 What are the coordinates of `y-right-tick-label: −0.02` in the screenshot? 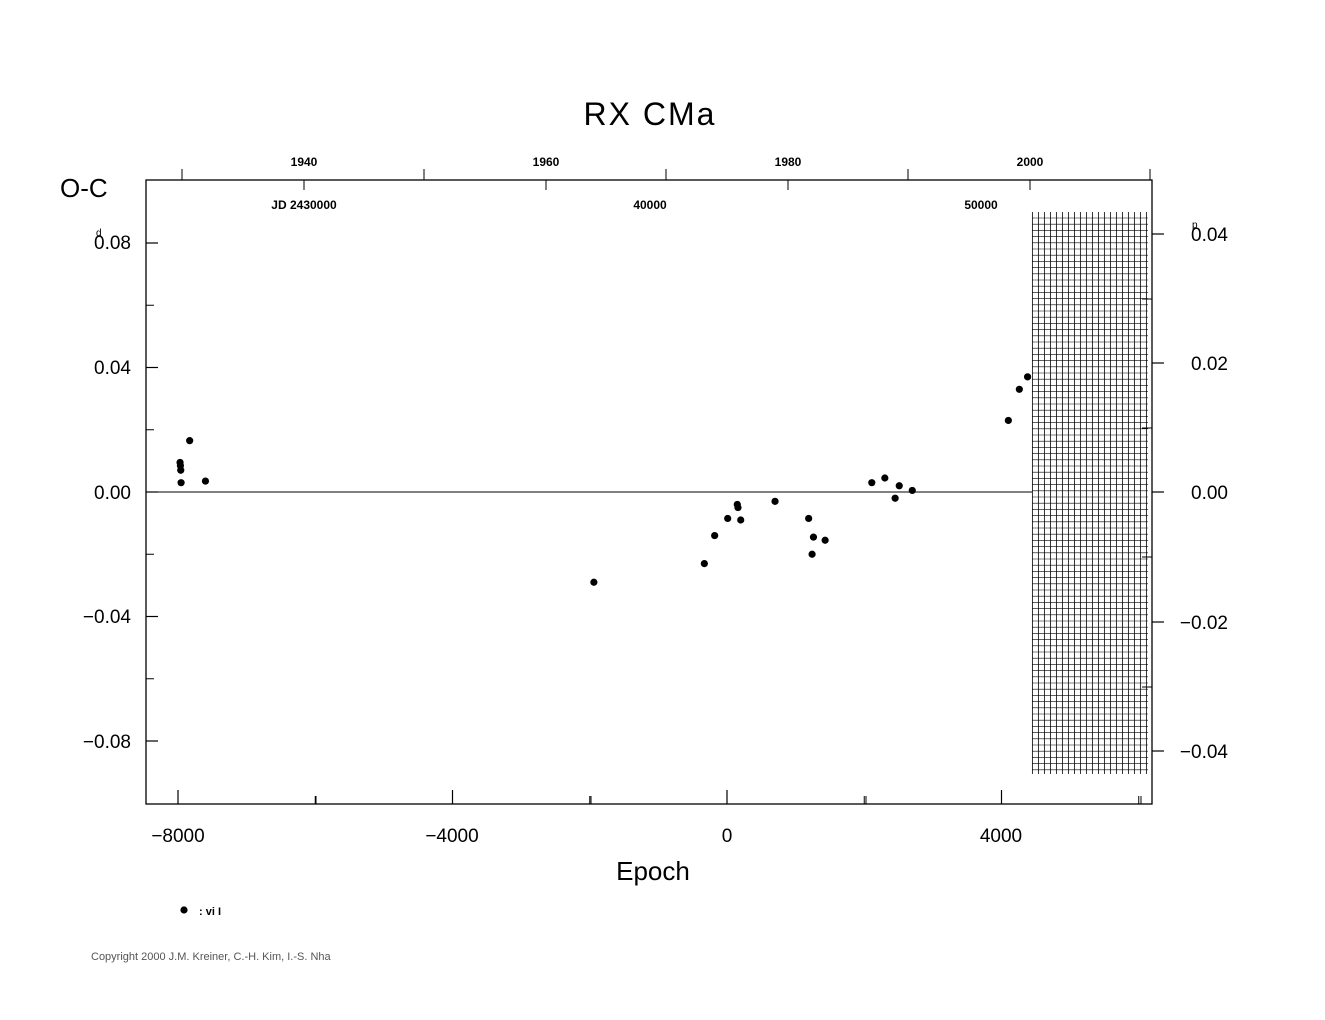 It's located at (1204, 623).